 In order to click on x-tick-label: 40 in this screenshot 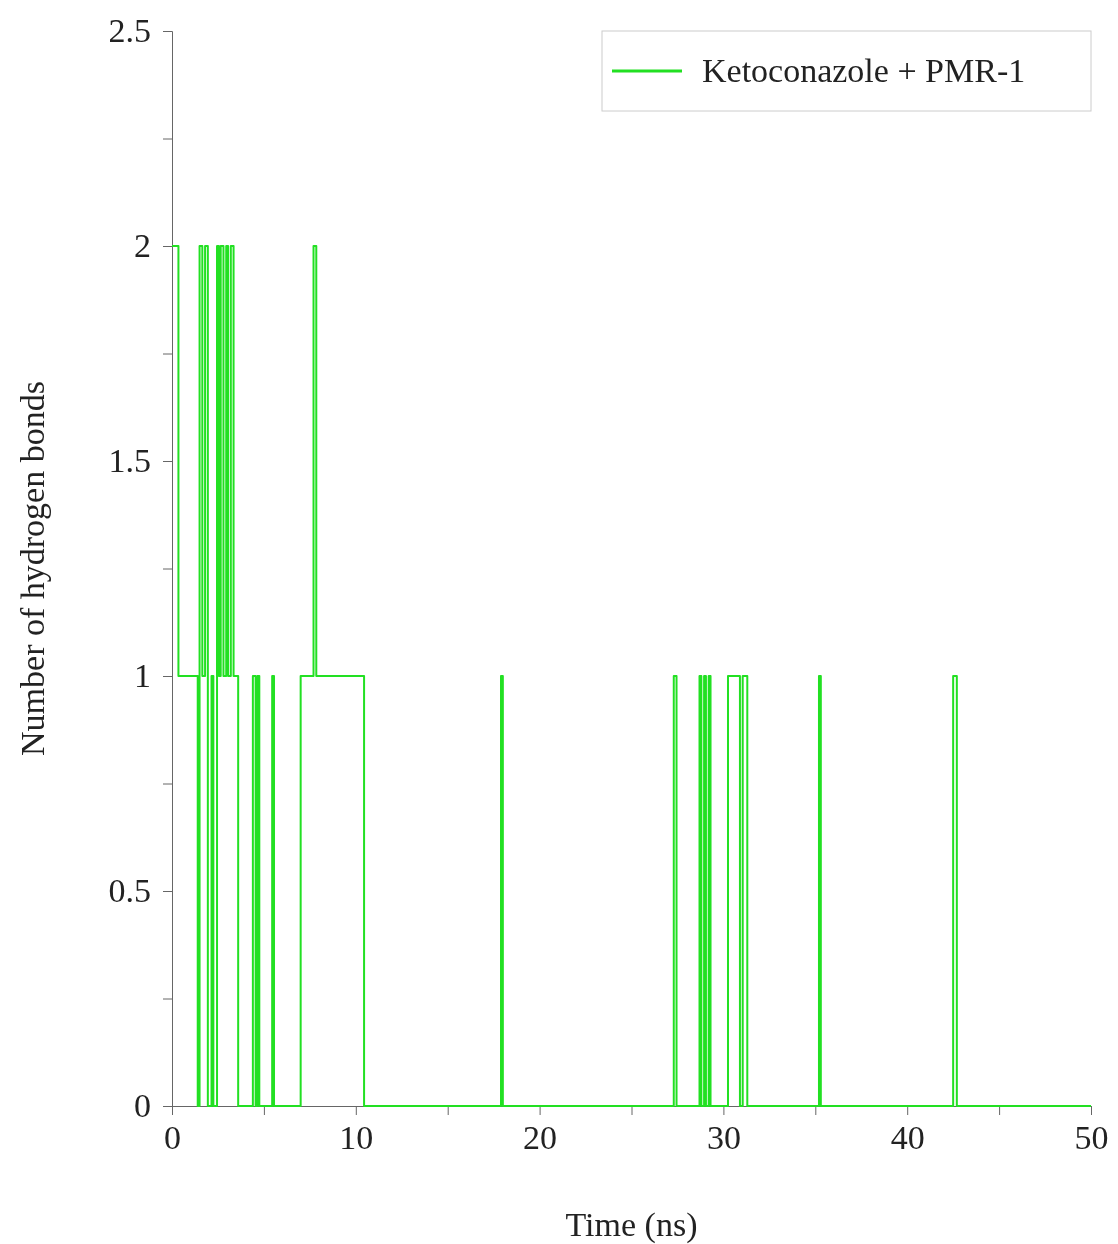, I will do `click(907, 1138)`.